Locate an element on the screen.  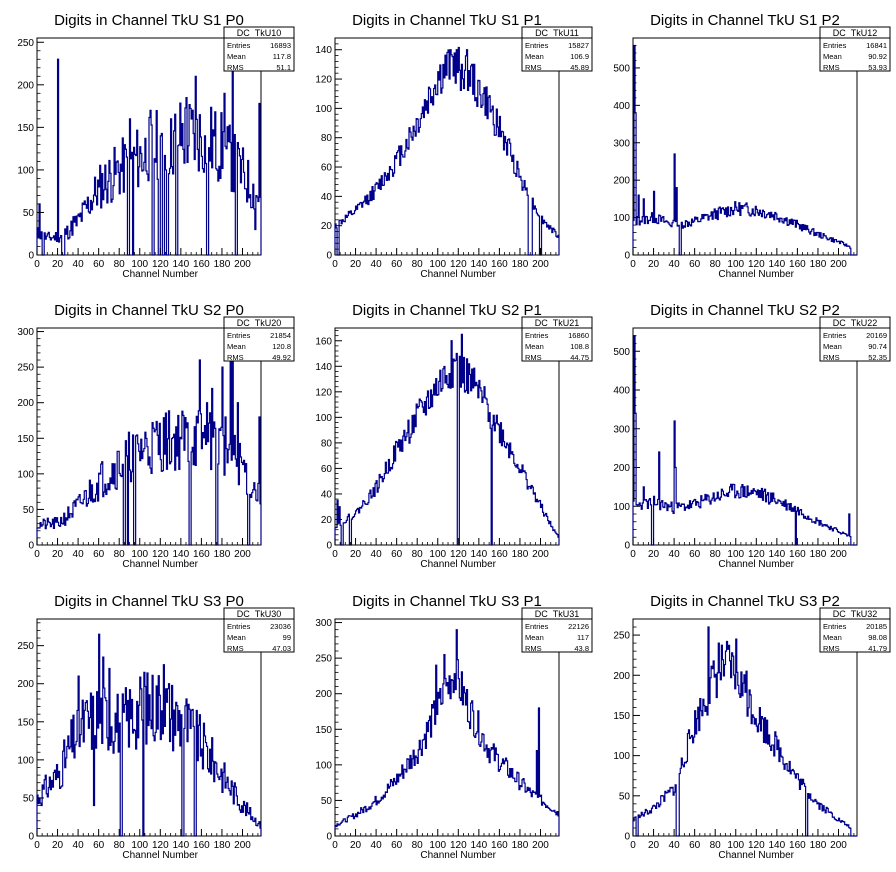
stats-value: 120.8 is located at coordinates (281, 346).